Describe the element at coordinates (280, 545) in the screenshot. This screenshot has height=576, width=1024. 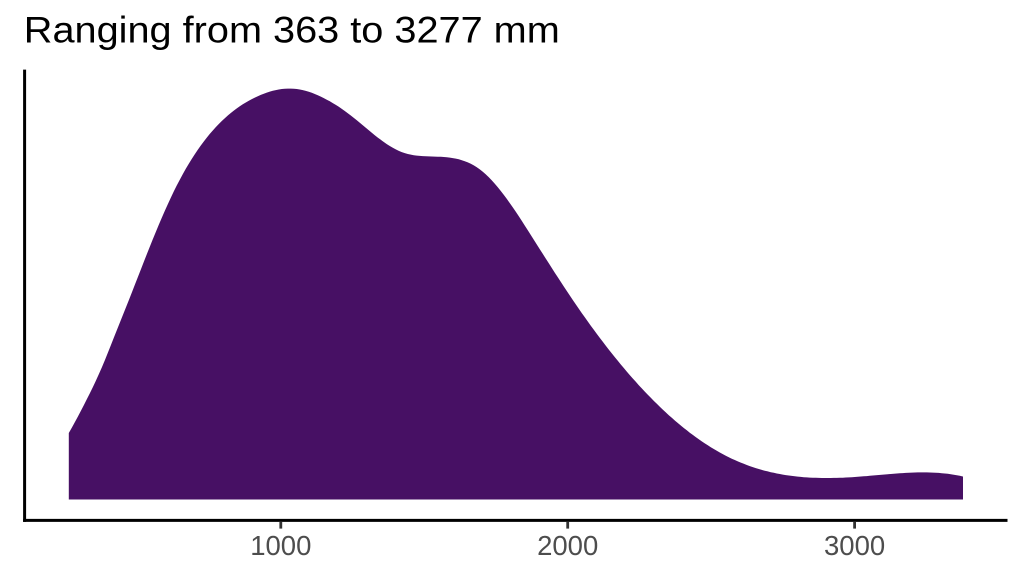
I see `svg-text: 1000` at that location.